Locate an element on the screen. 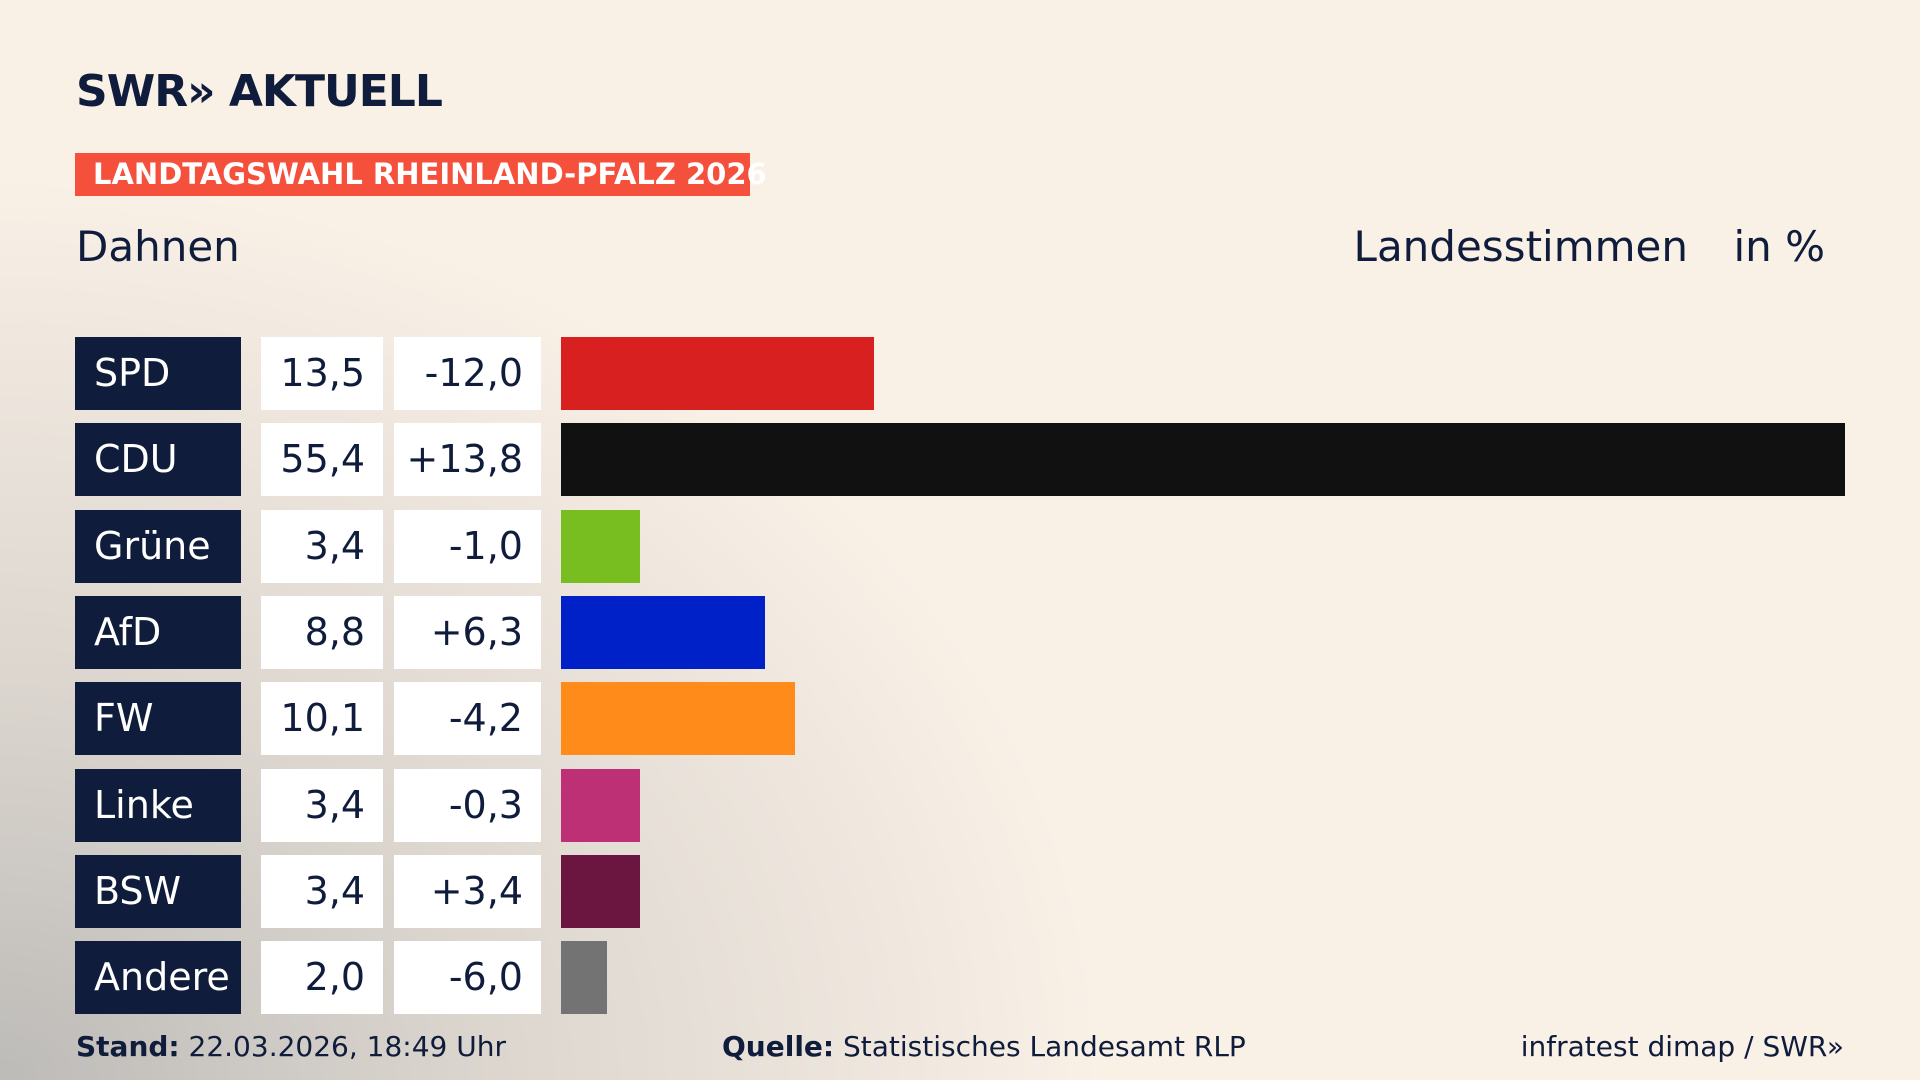 Image resolution: width=1920 pixels, height=1080 pixels. value-label: 2,0 is located at coordinates (322, 978).